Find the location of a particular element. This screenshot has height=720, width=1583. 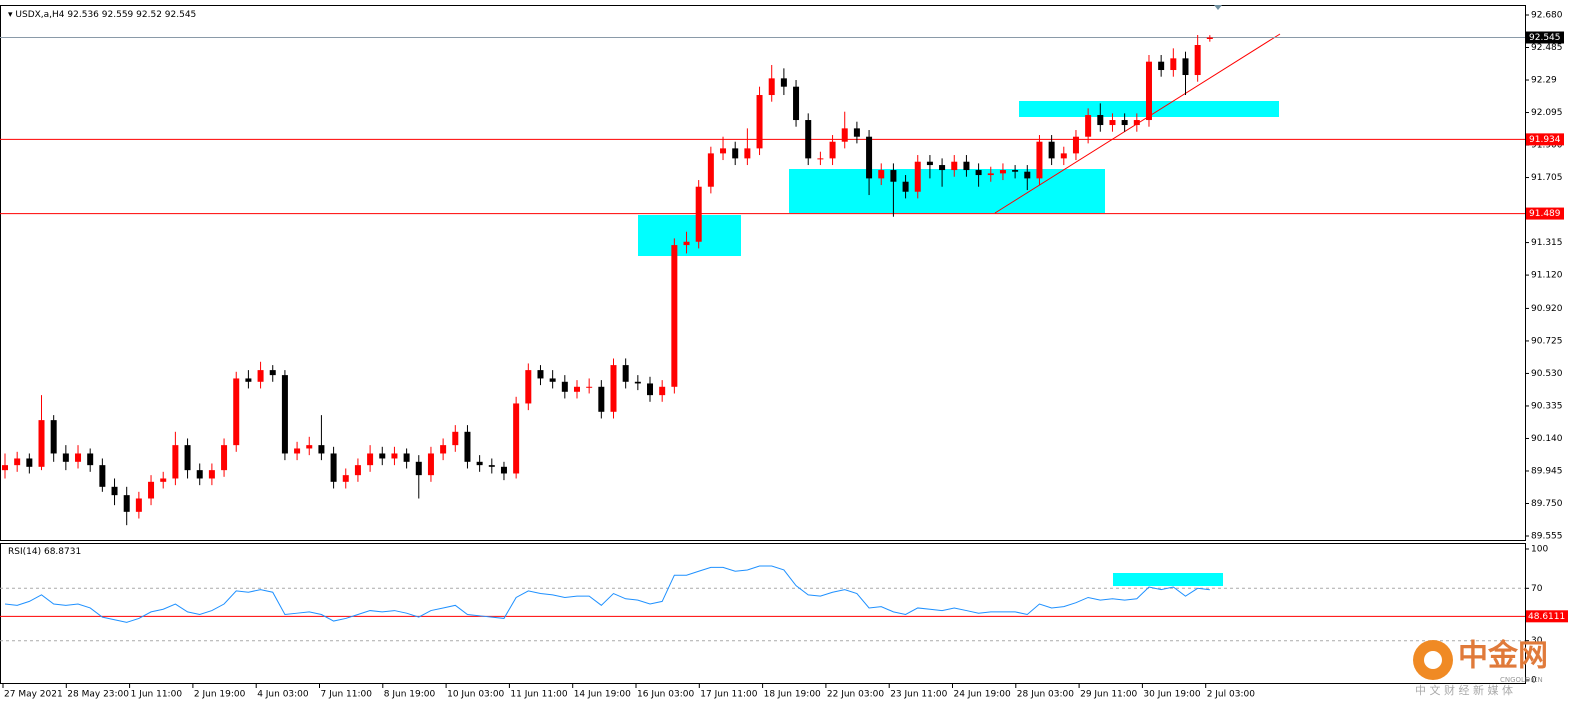

level-label: 91.934 is located at coordinates (1545, 140).